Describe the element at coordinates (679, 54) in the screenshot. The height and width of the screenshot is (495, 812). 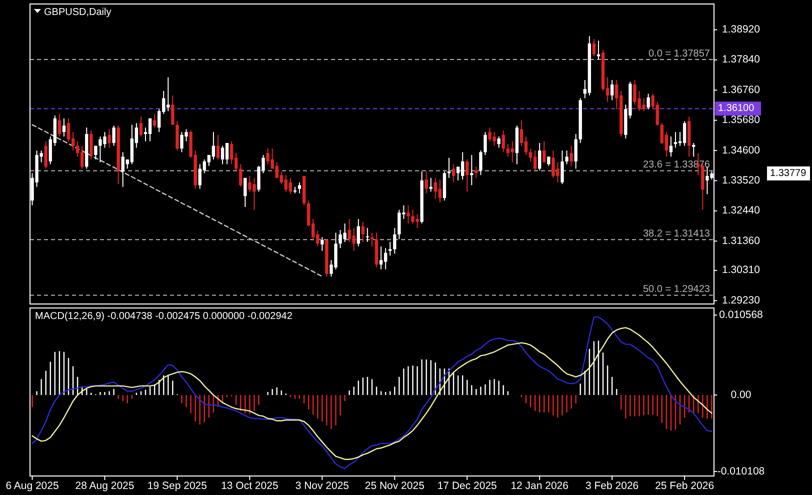
I see `ref-line-label: 0.0 = 1.37857` at that location.